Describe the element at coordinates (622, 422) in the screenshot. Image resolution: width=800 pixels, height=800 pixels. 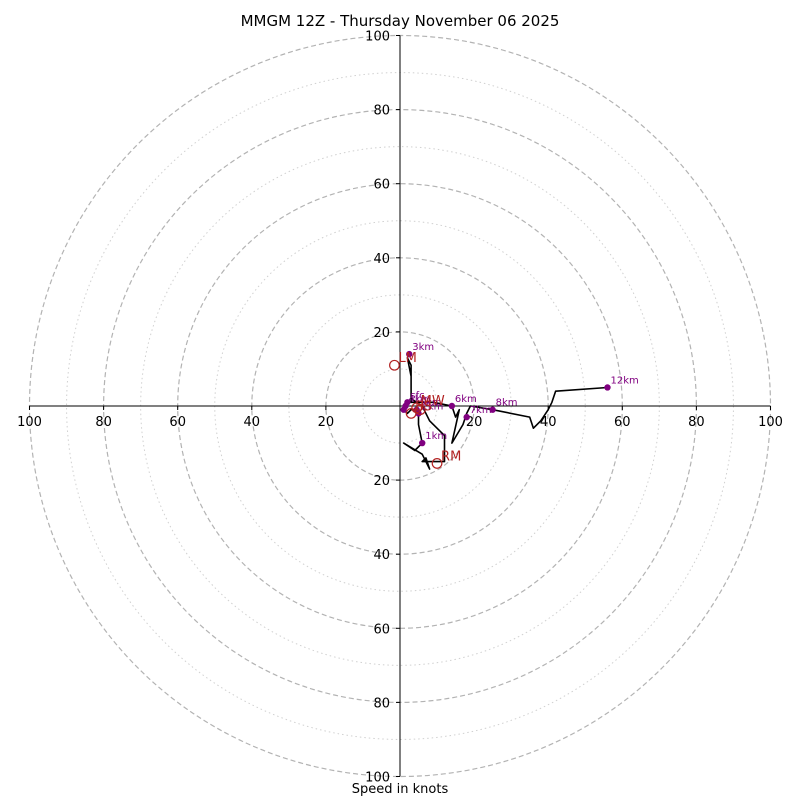
I see `x-tick-label-right-60: 60` at that location.